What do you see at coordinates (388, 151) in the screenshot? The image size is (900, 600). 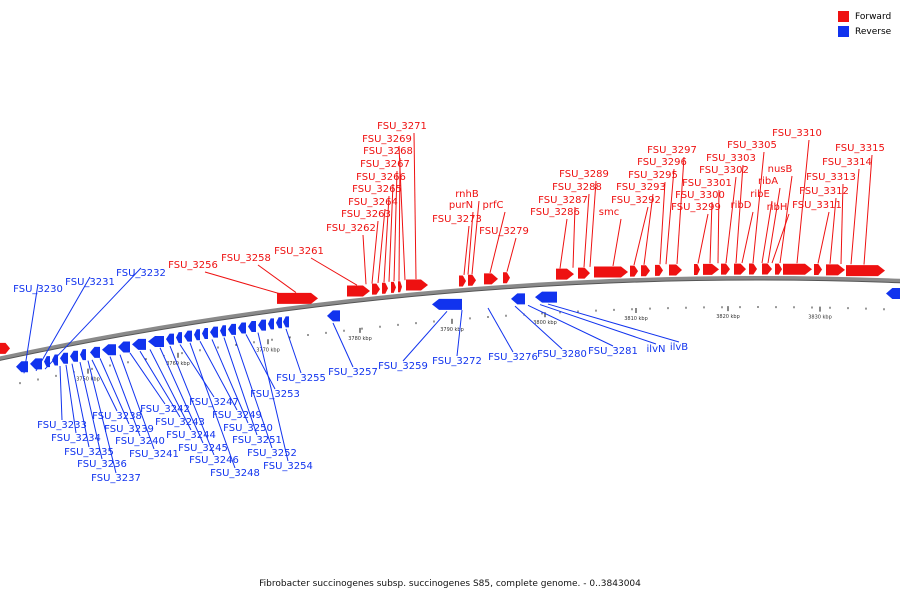 I see `forward-gene-label: FSU_3268` at bounding box center [388, 151].